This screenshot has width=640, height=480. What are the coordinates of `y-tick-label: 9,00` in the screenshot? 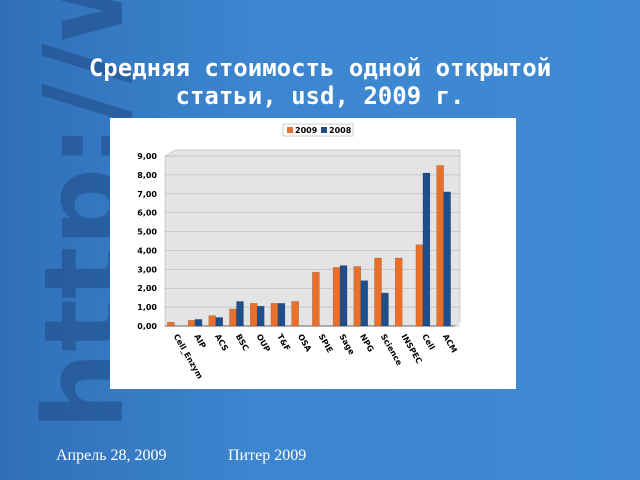 It's located at (147, 156).